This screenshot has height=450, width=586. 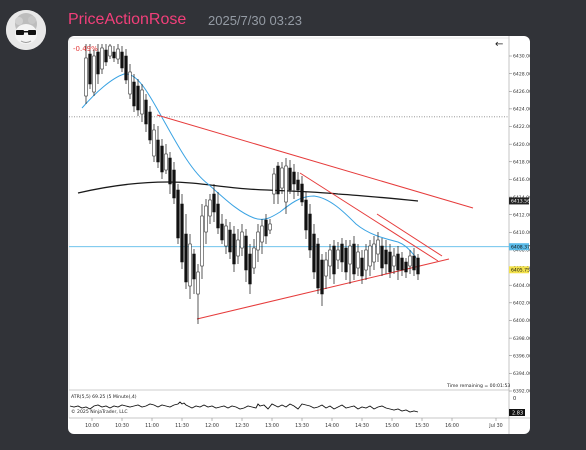 I want to click on x-tick-label: 10:00, so click(x=92, y=426).